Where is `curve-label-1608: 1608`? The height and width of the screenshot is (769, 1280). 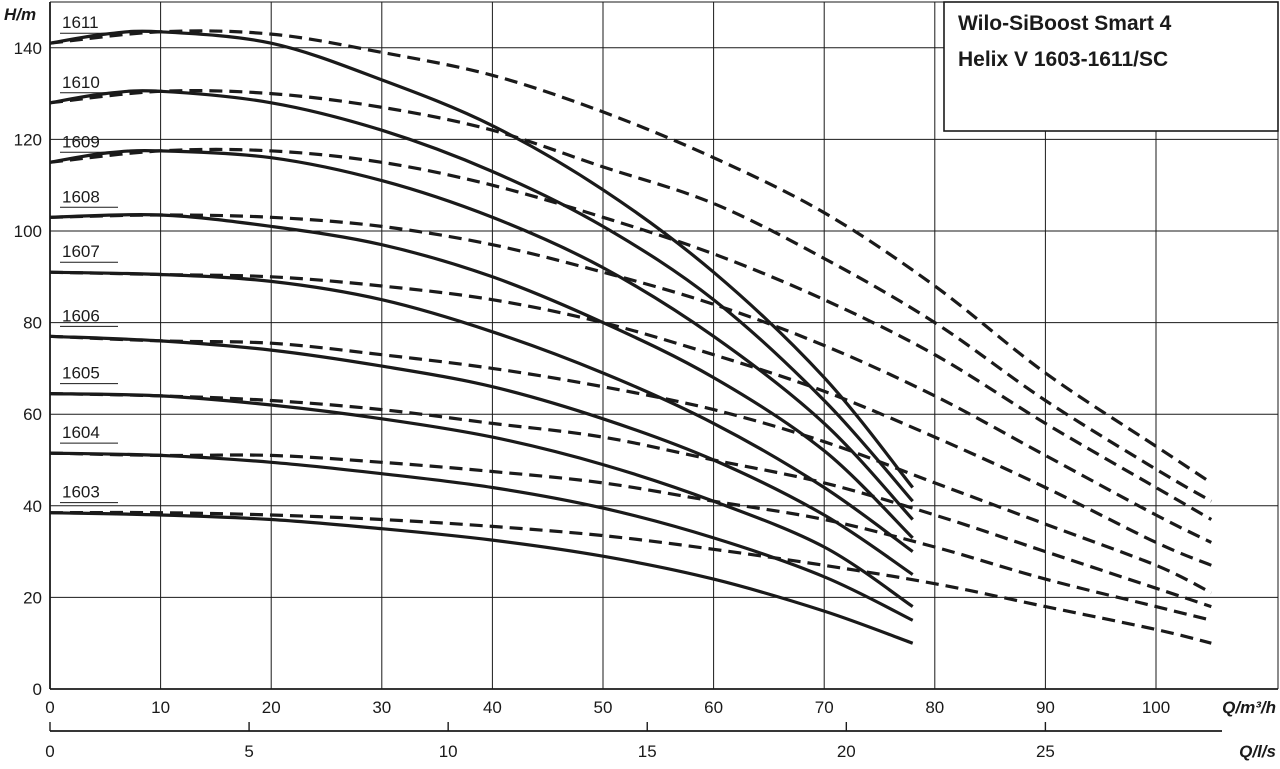
curve-label-1608: 1608 is located at coordinates (81, 196).